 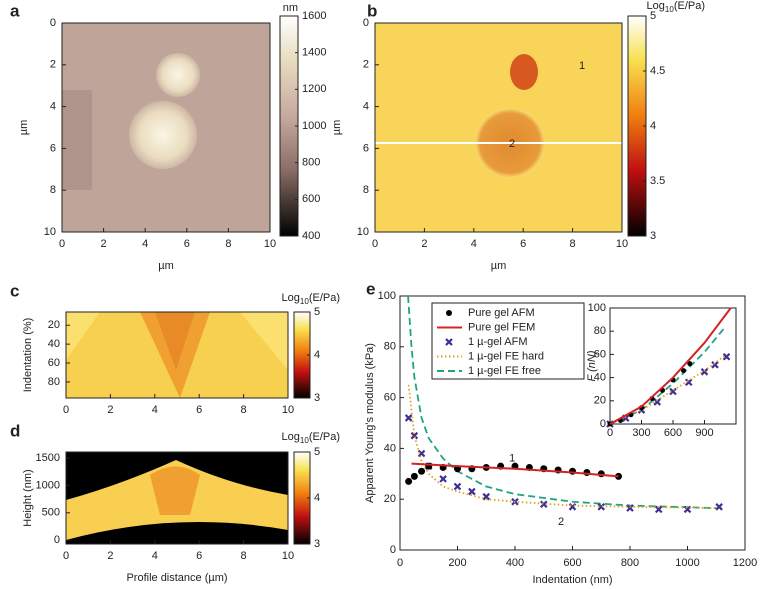 I want to click on panel-label: d, so click(x=15, y=430).